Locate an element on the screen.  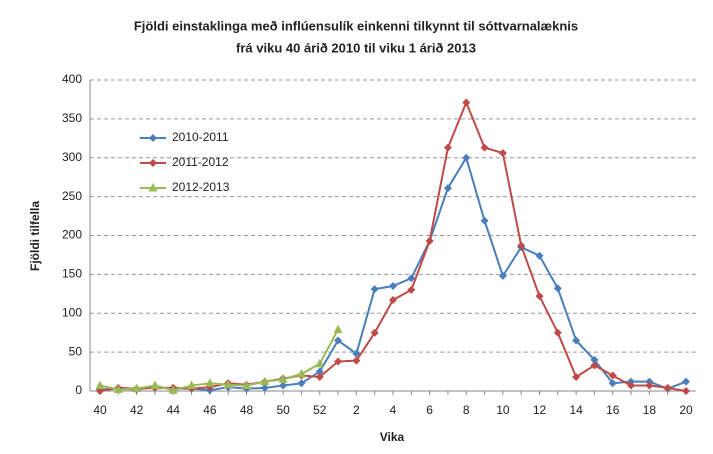
x-tick-label: 46 is located at coordinates (210, 410).